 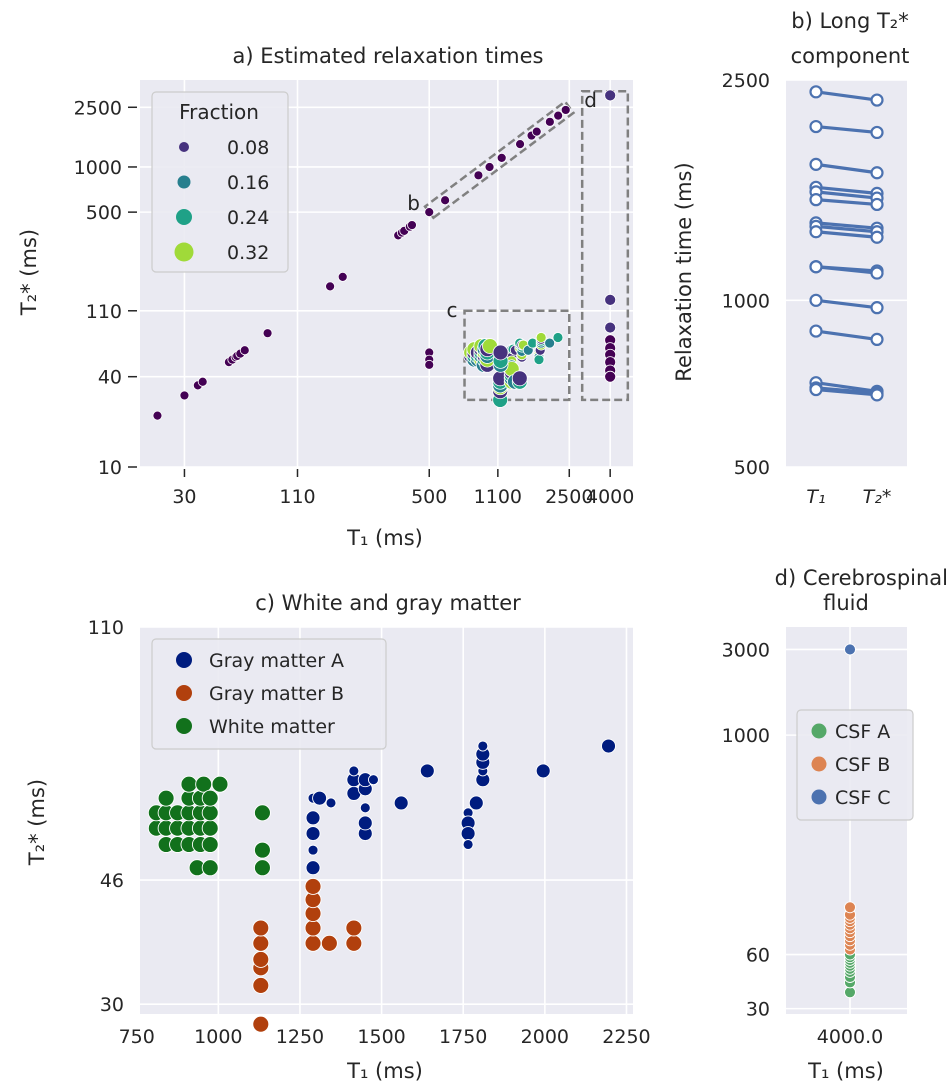 What do you see at coordinates (388, 56) in the screenshot?
I see `panel-a-title: a) Estimated relaxation times` at bounding box center [388, 56].